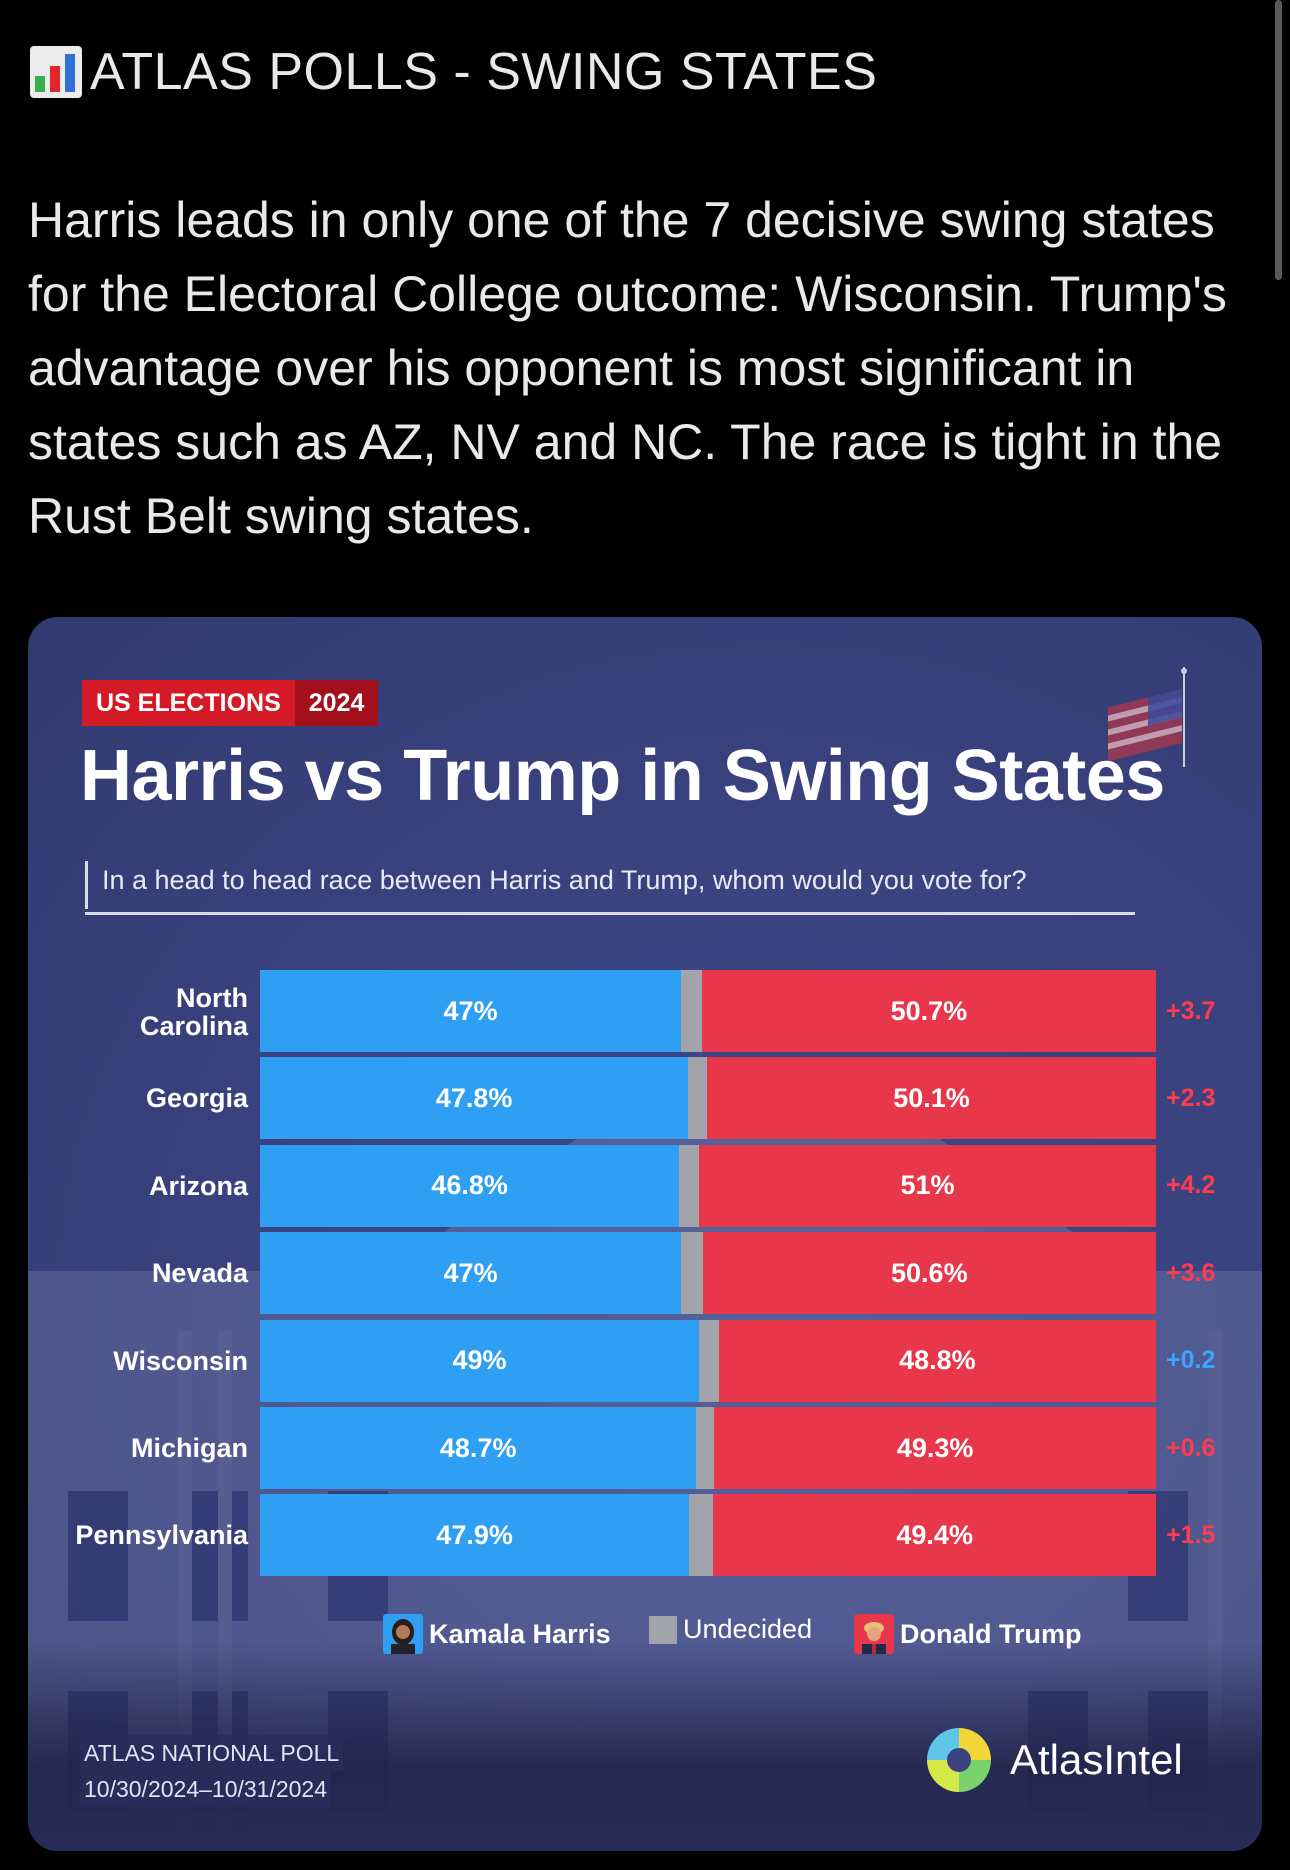  I want to click on legend-harris: Kamala Harris, so click(497, 1634).